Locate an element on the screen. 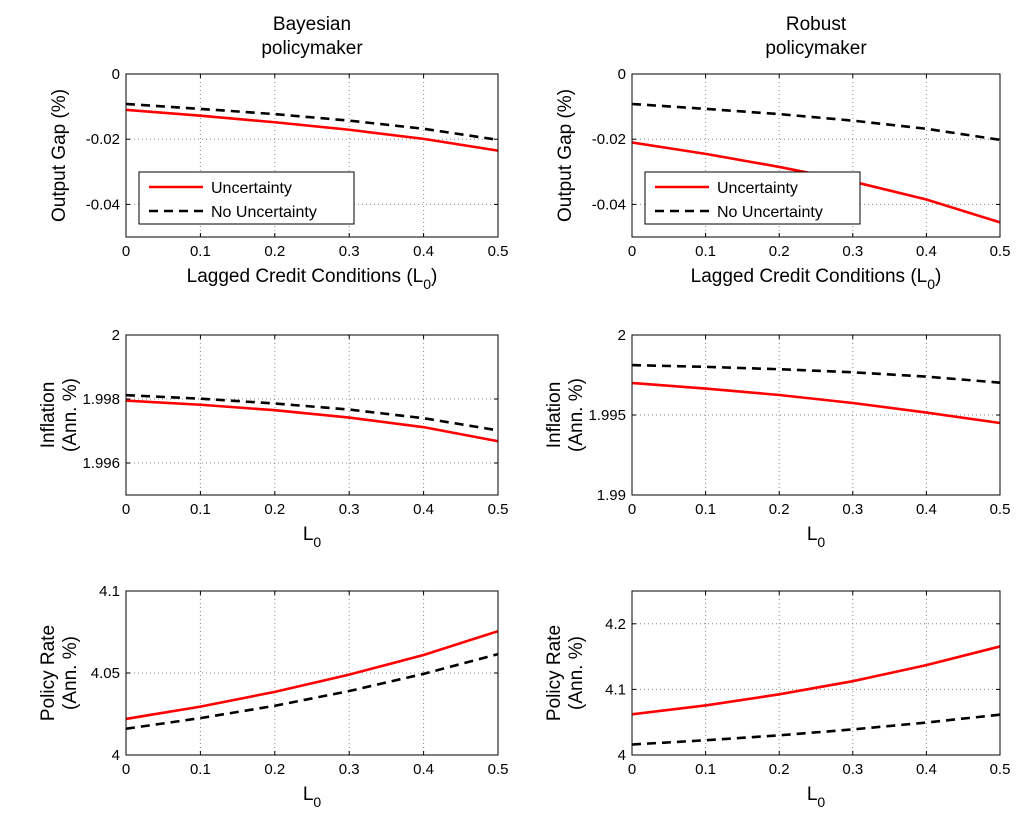 The width and height of the screenshot is (1016, 819). y-tick-label: 1.995 is located at coordinates (607, 415).